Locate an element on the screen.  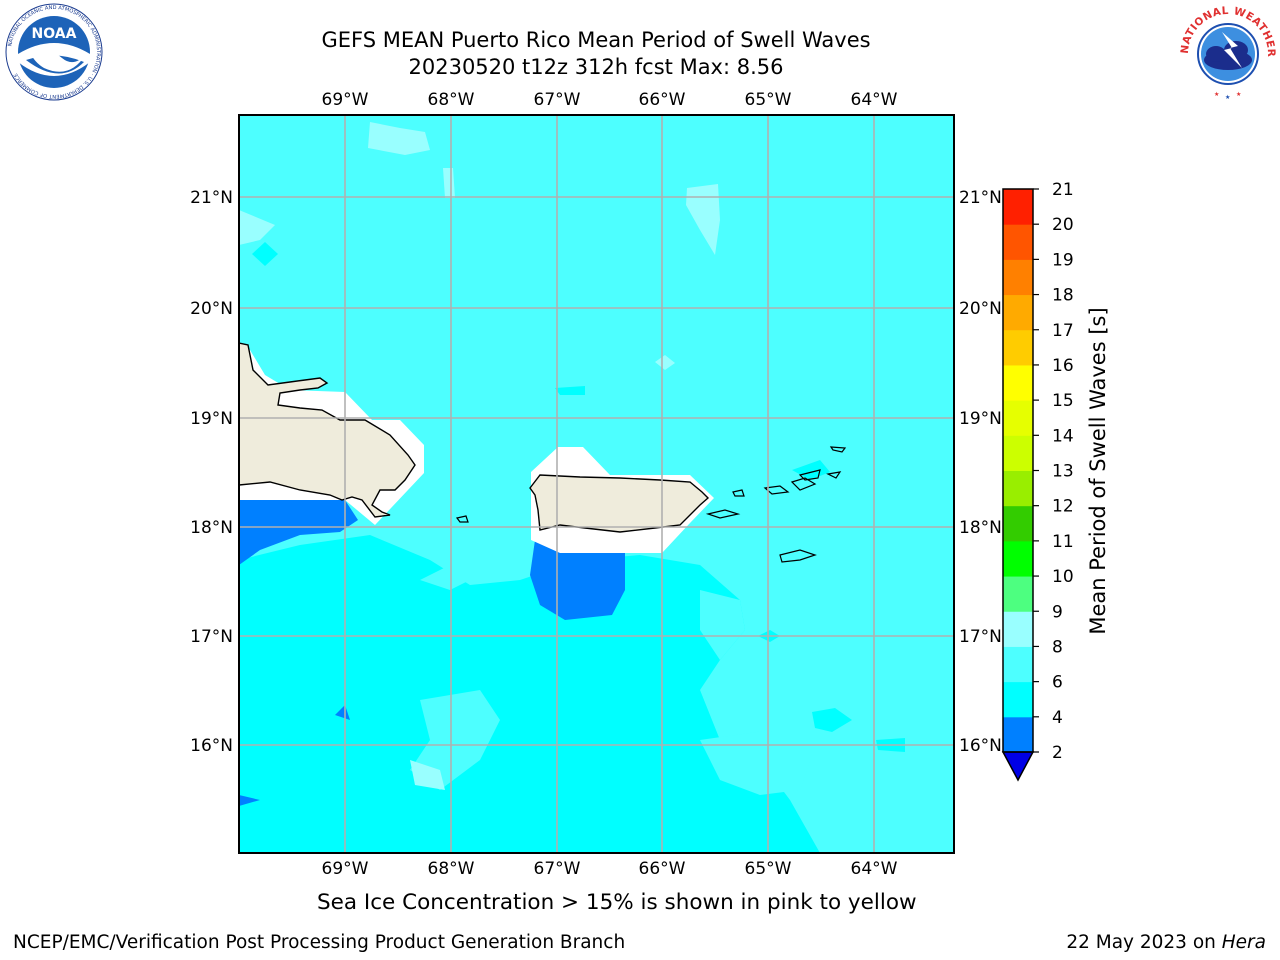
colorbar-tick-label: 4 is located at coordinates (1057, 718).